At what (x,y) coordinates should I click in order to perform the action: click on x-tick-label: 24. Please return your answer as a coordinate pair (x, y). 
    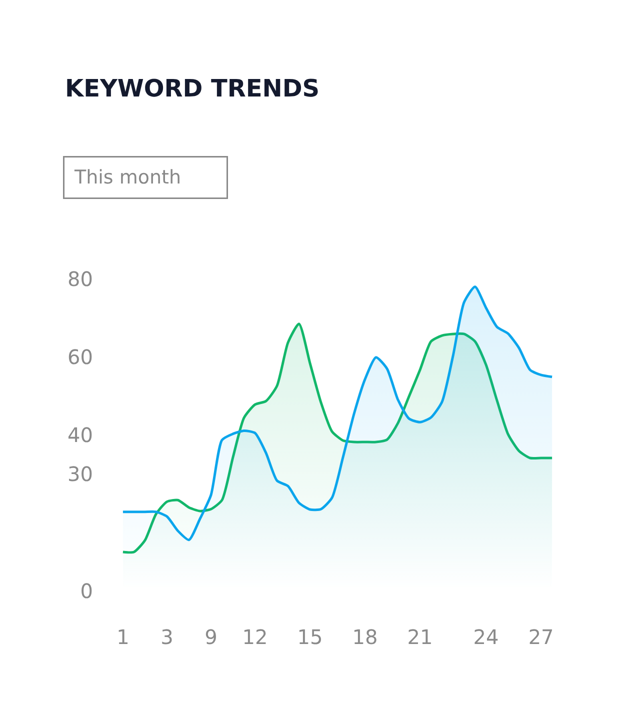
    Looking at the image, I should click on (486, 637).